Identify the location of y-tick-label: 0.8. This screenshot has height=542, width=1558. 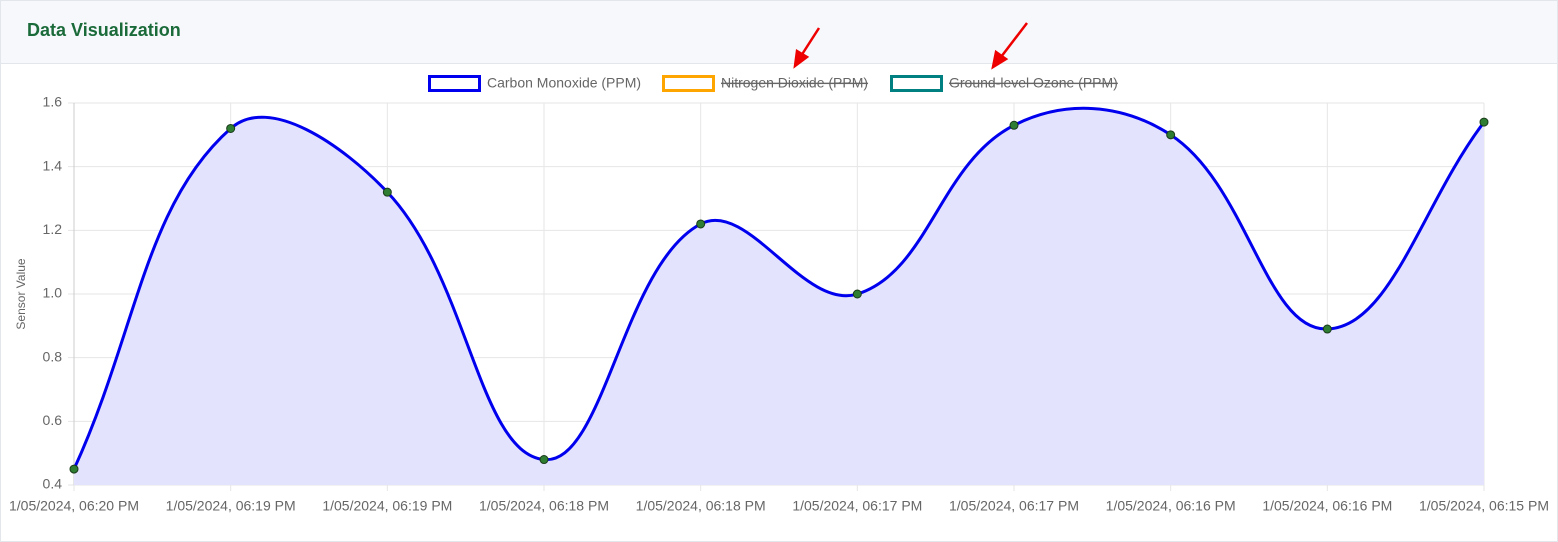
(53, 356).